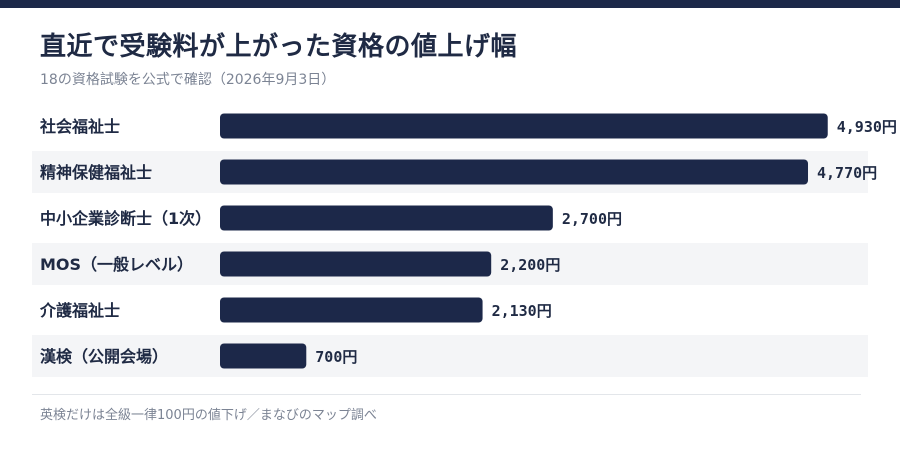 This screenshot has height=466, width=900. I want to click on value-label: 700円, so click(336, 357).